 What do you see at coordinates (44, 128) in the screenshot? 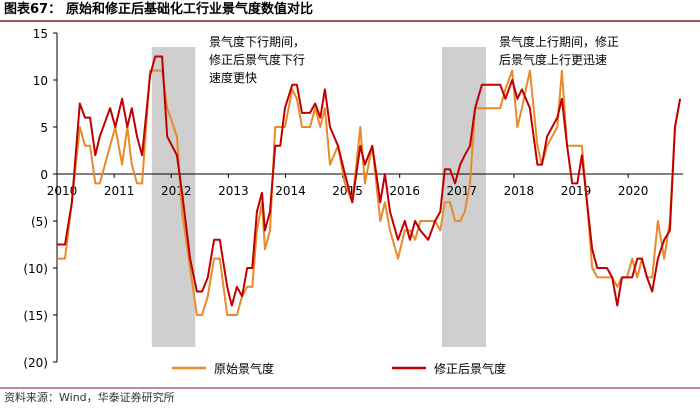
I see `y-tick-label: 5` at bounding box center [44, 128].